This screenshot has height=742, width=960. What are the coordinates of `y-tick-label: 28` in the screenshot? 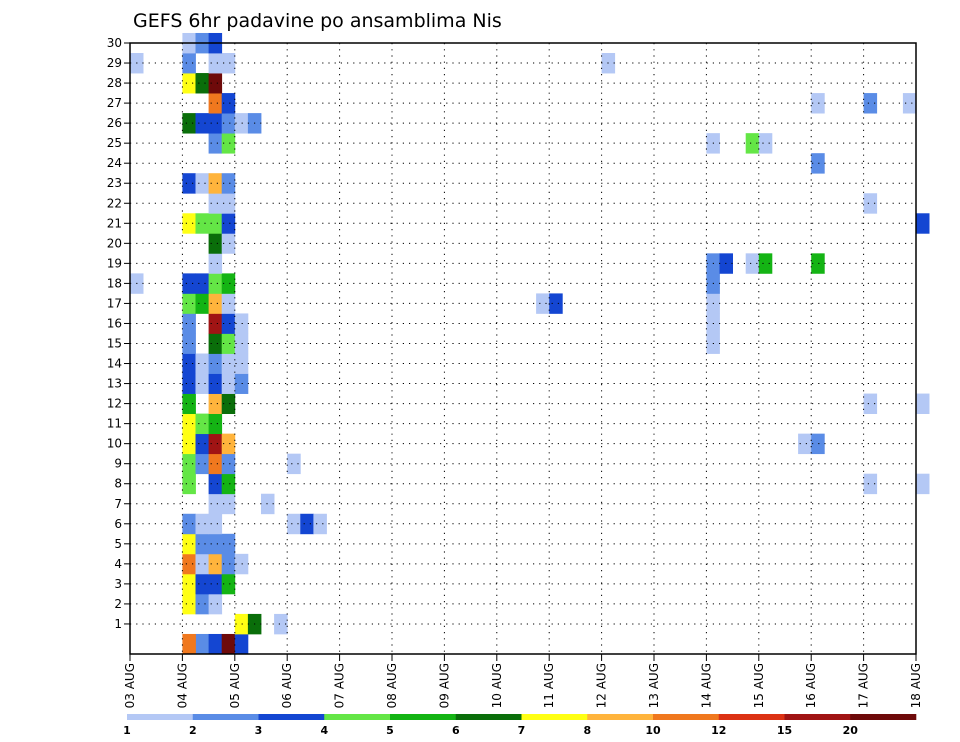 It's located at (114, 83).